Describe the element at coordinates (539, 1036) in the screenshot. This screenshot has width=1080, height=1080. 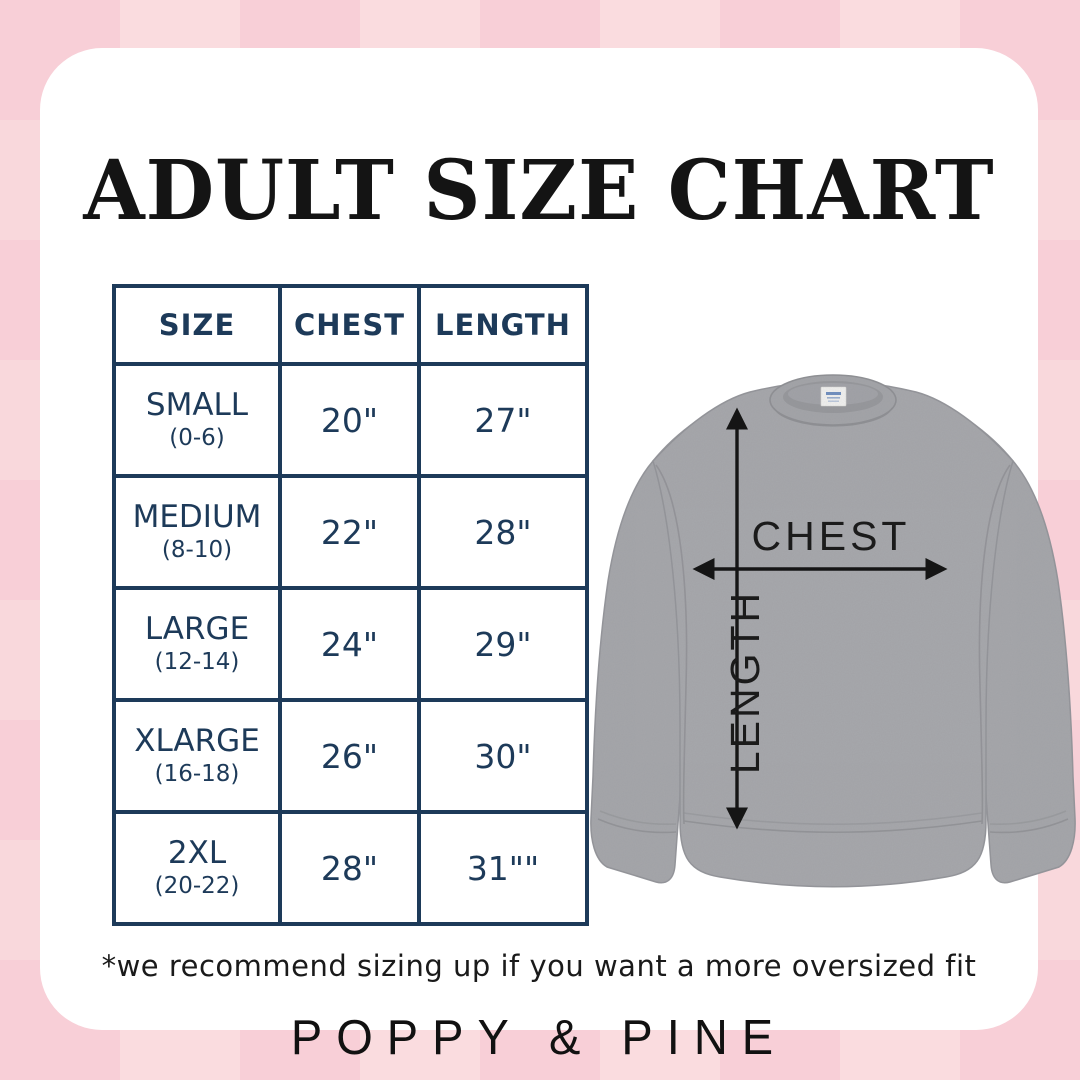
I see `brand-wordmark: POPPY & PINE` at that location.